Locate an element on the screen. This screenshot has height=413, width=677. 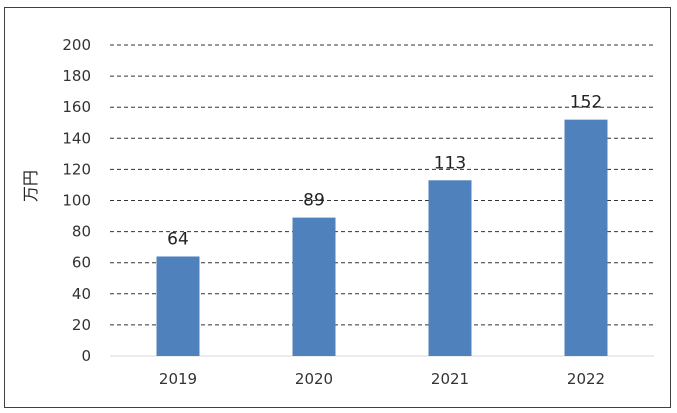
y-tick-label: 100 is located at coordinates (76, 201).